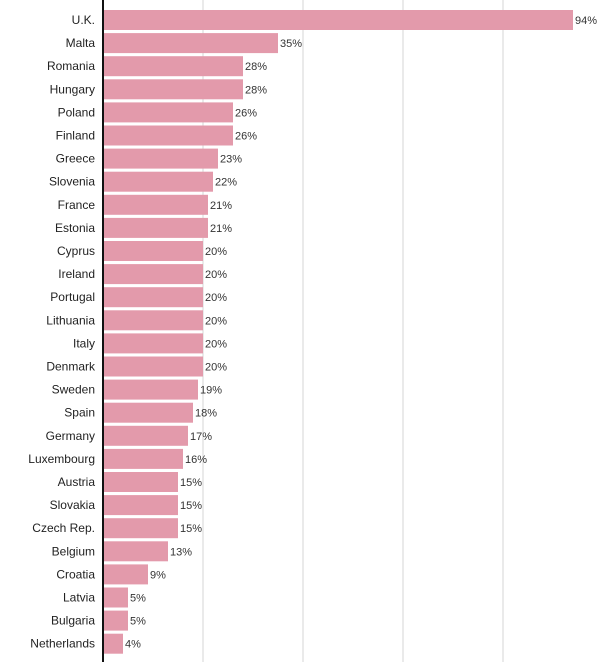 This screenshot has width=600, height=662. Describe the element at coordinates (72, 297) in the screenshot. I see `category-label: Portugal` at that location.